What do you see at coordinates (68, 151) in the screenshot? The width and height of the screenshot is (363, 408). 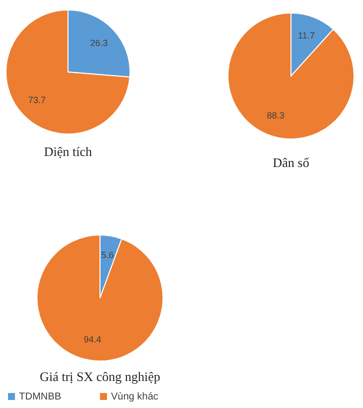 I see `text: Diện tích` at bounding box center [68, 151].